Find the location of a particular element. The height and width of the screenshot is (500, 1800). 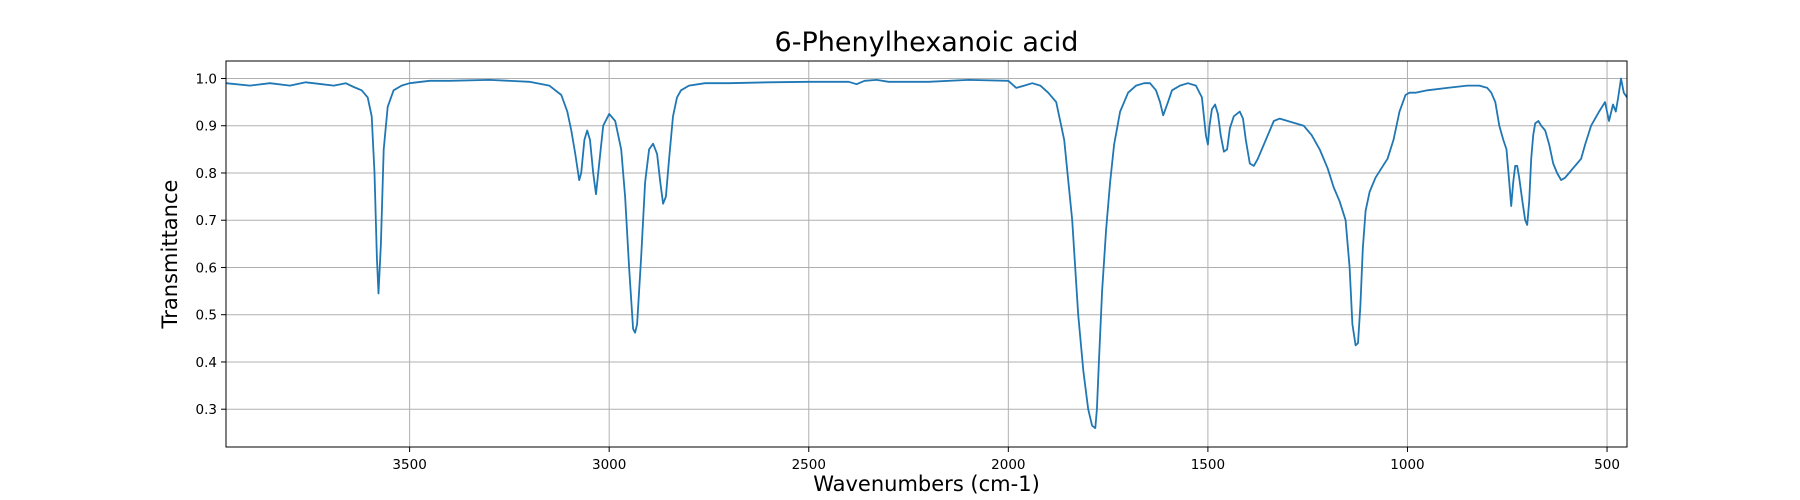

y-tick-label: 0.8 is located at coordinates (206, 174).